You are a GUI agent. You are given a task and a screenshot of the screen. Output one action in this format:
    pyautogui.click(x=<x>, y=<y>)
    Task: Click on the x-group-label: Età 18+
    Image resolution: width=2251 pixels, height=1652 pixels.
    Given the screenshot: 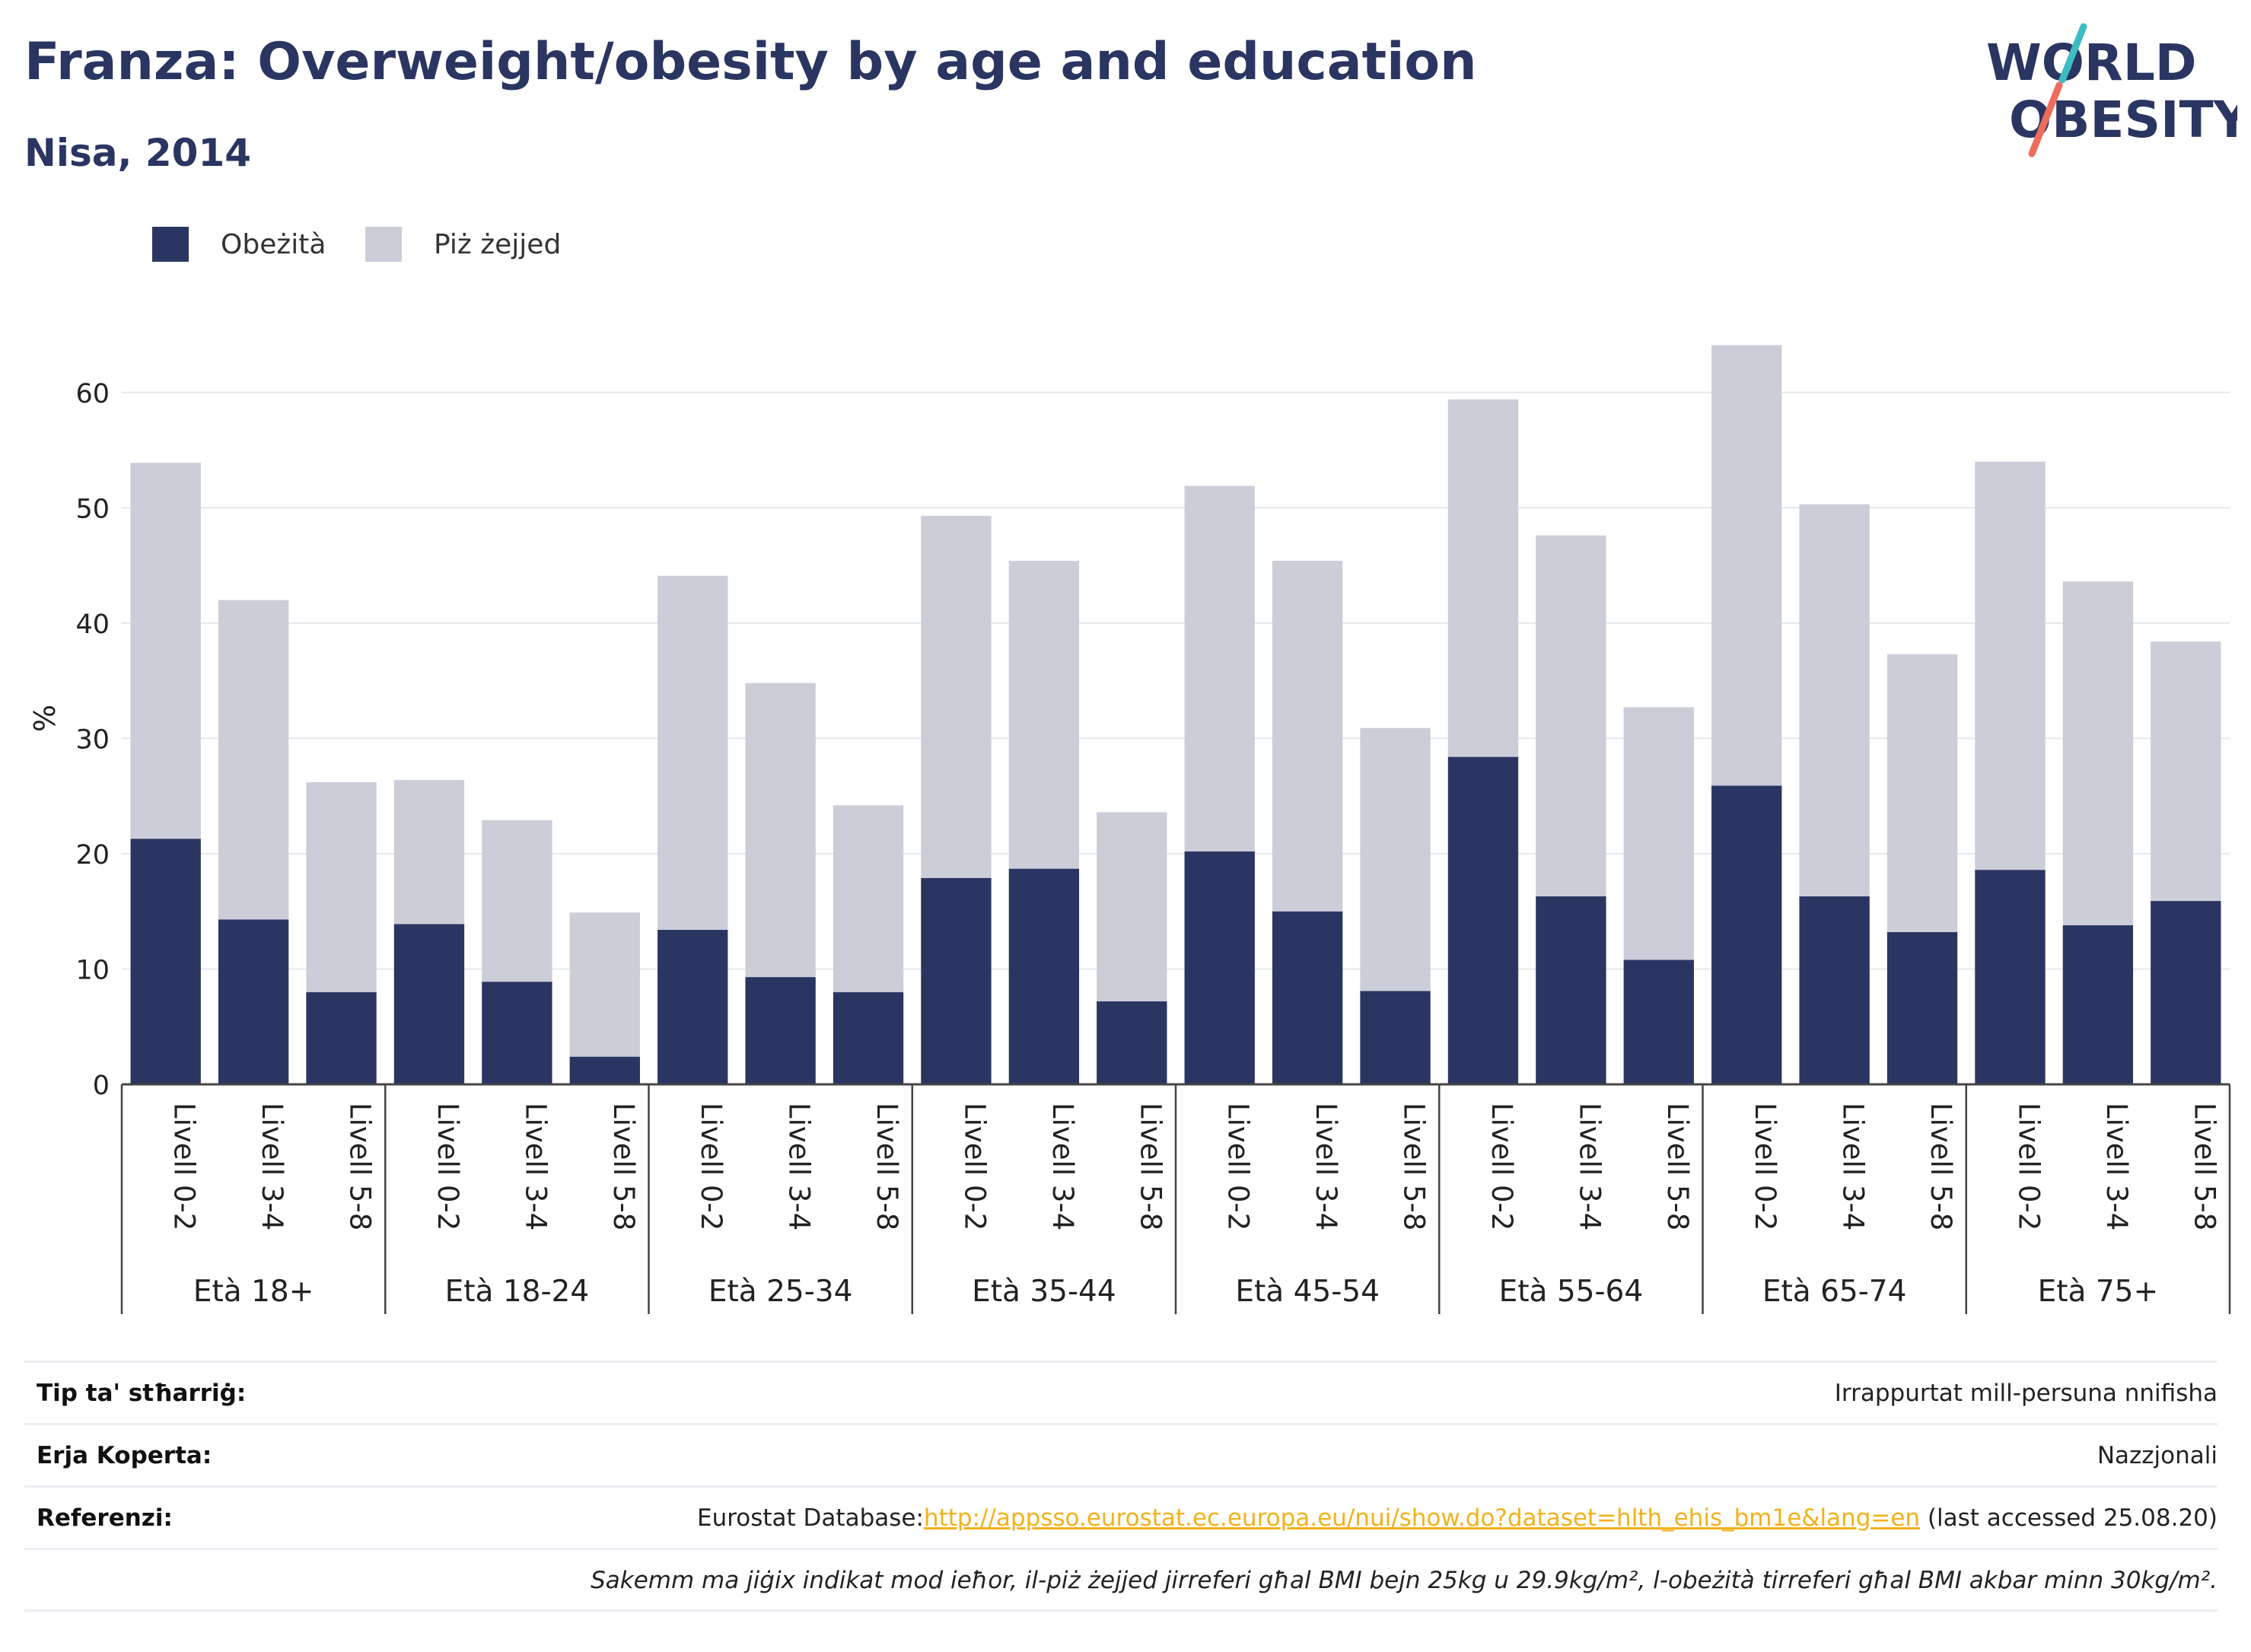 What is the action you would take?
    pyautogui.click(x=253, y=1292)
    